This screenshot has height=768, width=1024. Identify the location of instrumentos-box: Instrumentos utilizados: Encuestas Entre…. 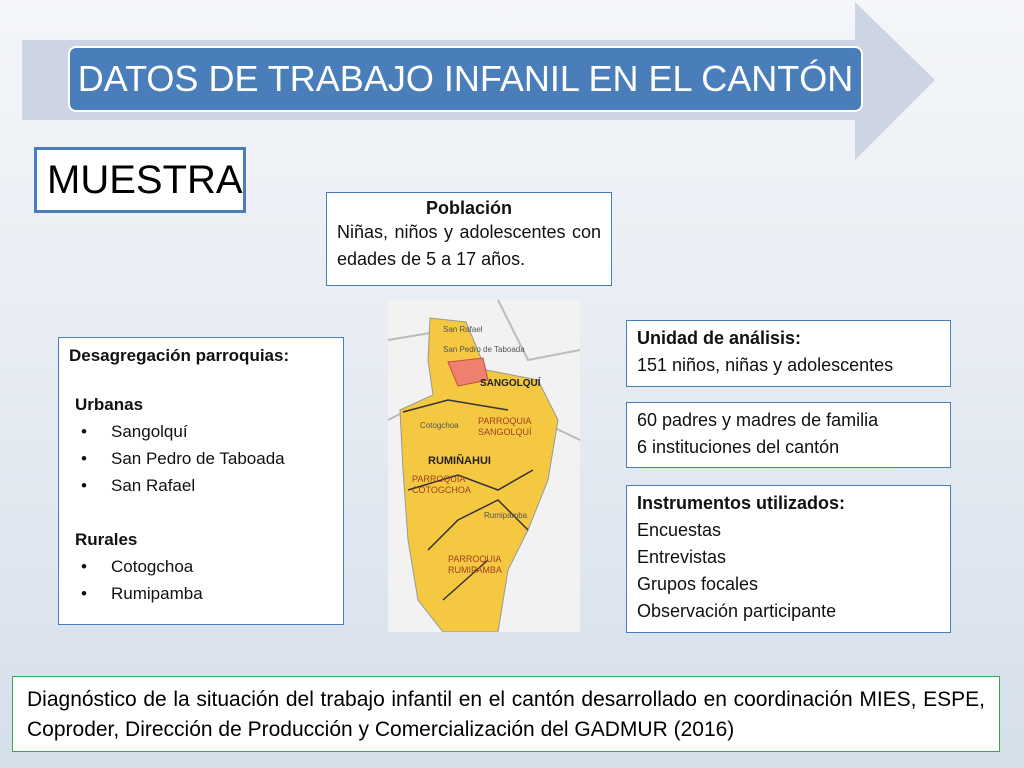
(788, 559).